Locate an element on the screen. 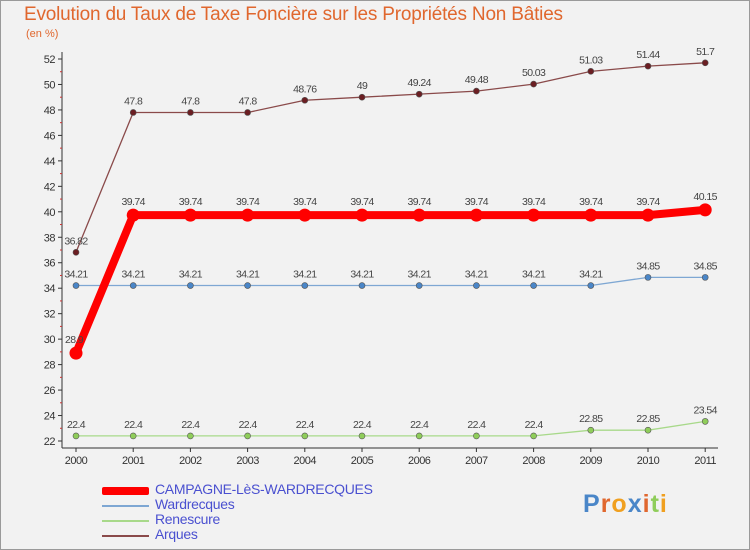 Image resolution: width=750 pixels, height=550 pixels. data-label-3: 51.03 is located at coordinates (591, 60).